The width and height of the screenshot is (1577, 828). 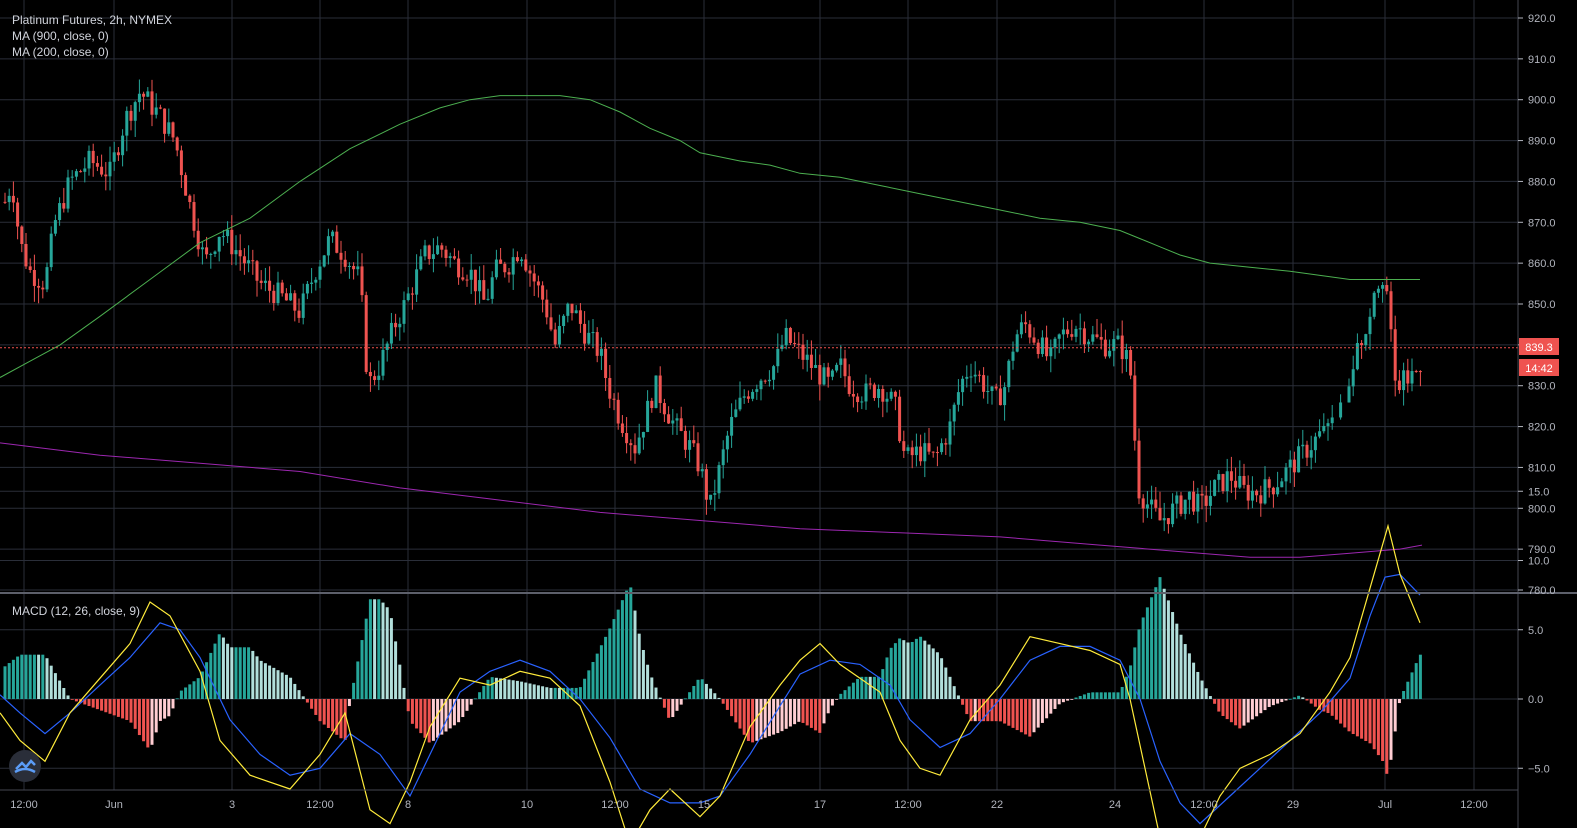 What do you see at coordinates (60, 52) in the screenshot?
I see `ma200-legend: MA (200, close, 0)` at bounding box center [60, 52].